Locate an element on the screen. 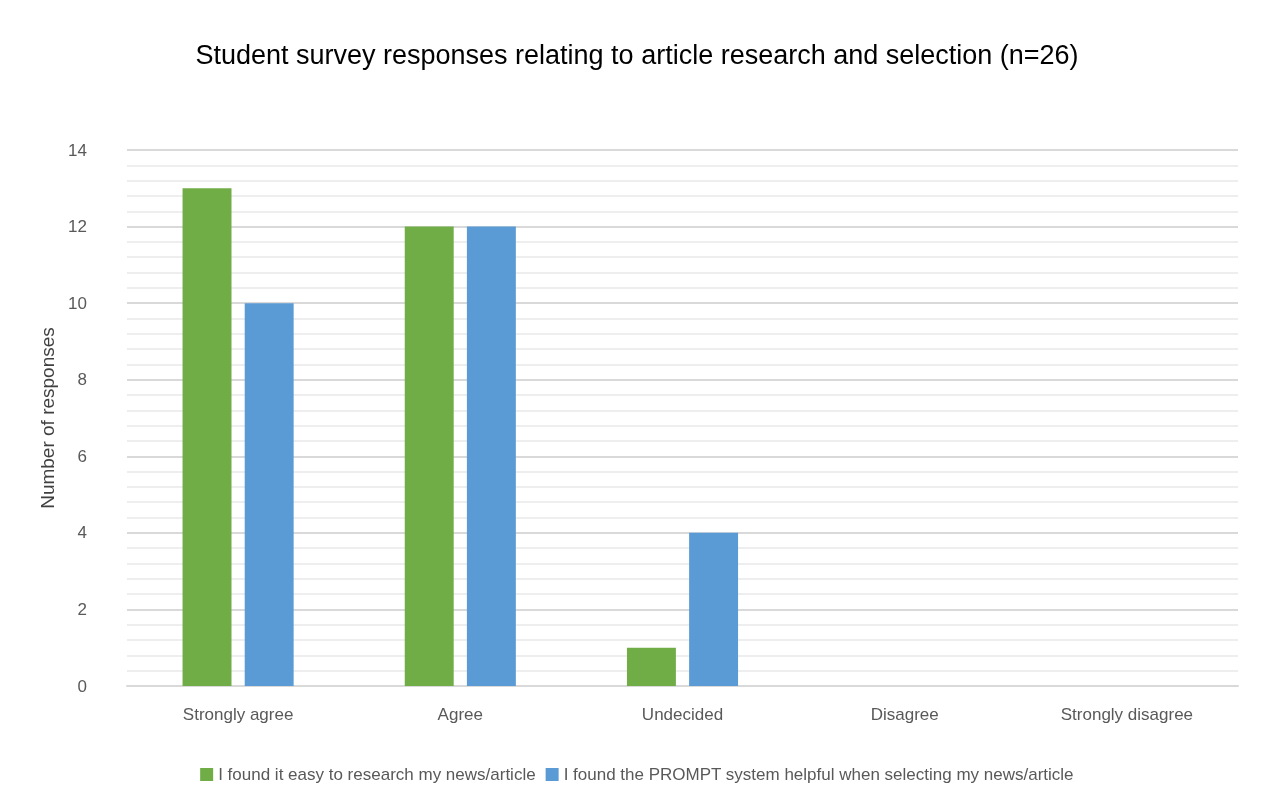  chart-title: Student survey responses relating to article research and selection (n=26) is located at coordinates (637, 55).